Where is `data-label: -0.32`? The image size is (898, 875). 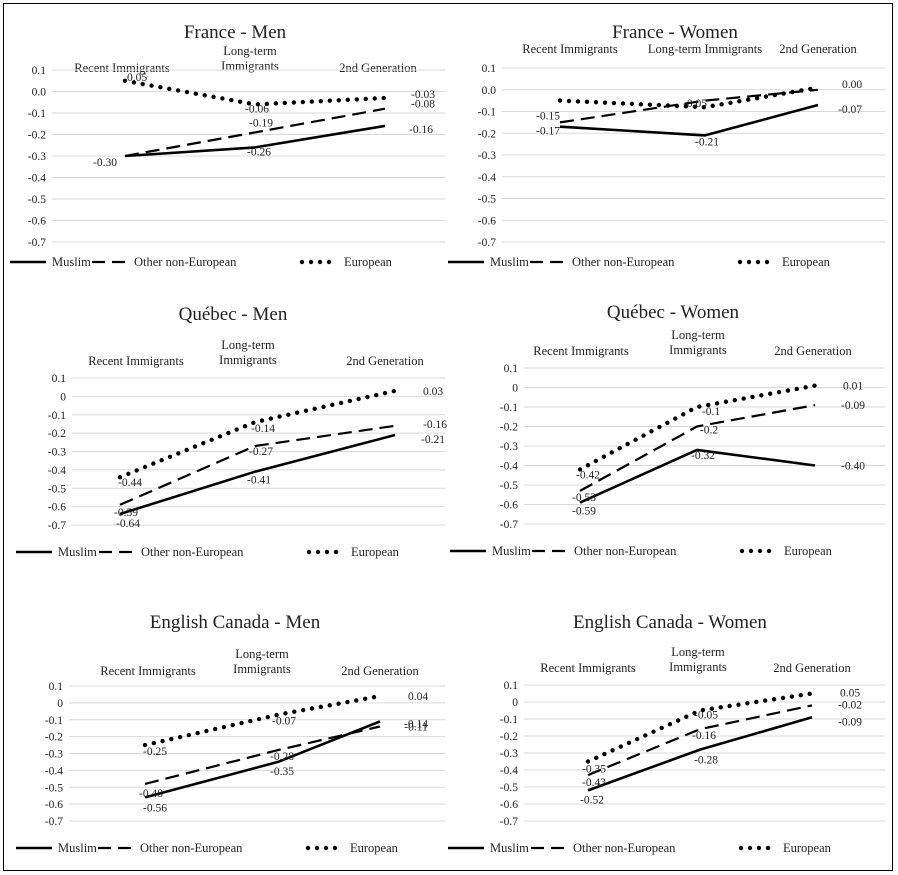
data-label: -0.32 is located at coordinates (703, 456).